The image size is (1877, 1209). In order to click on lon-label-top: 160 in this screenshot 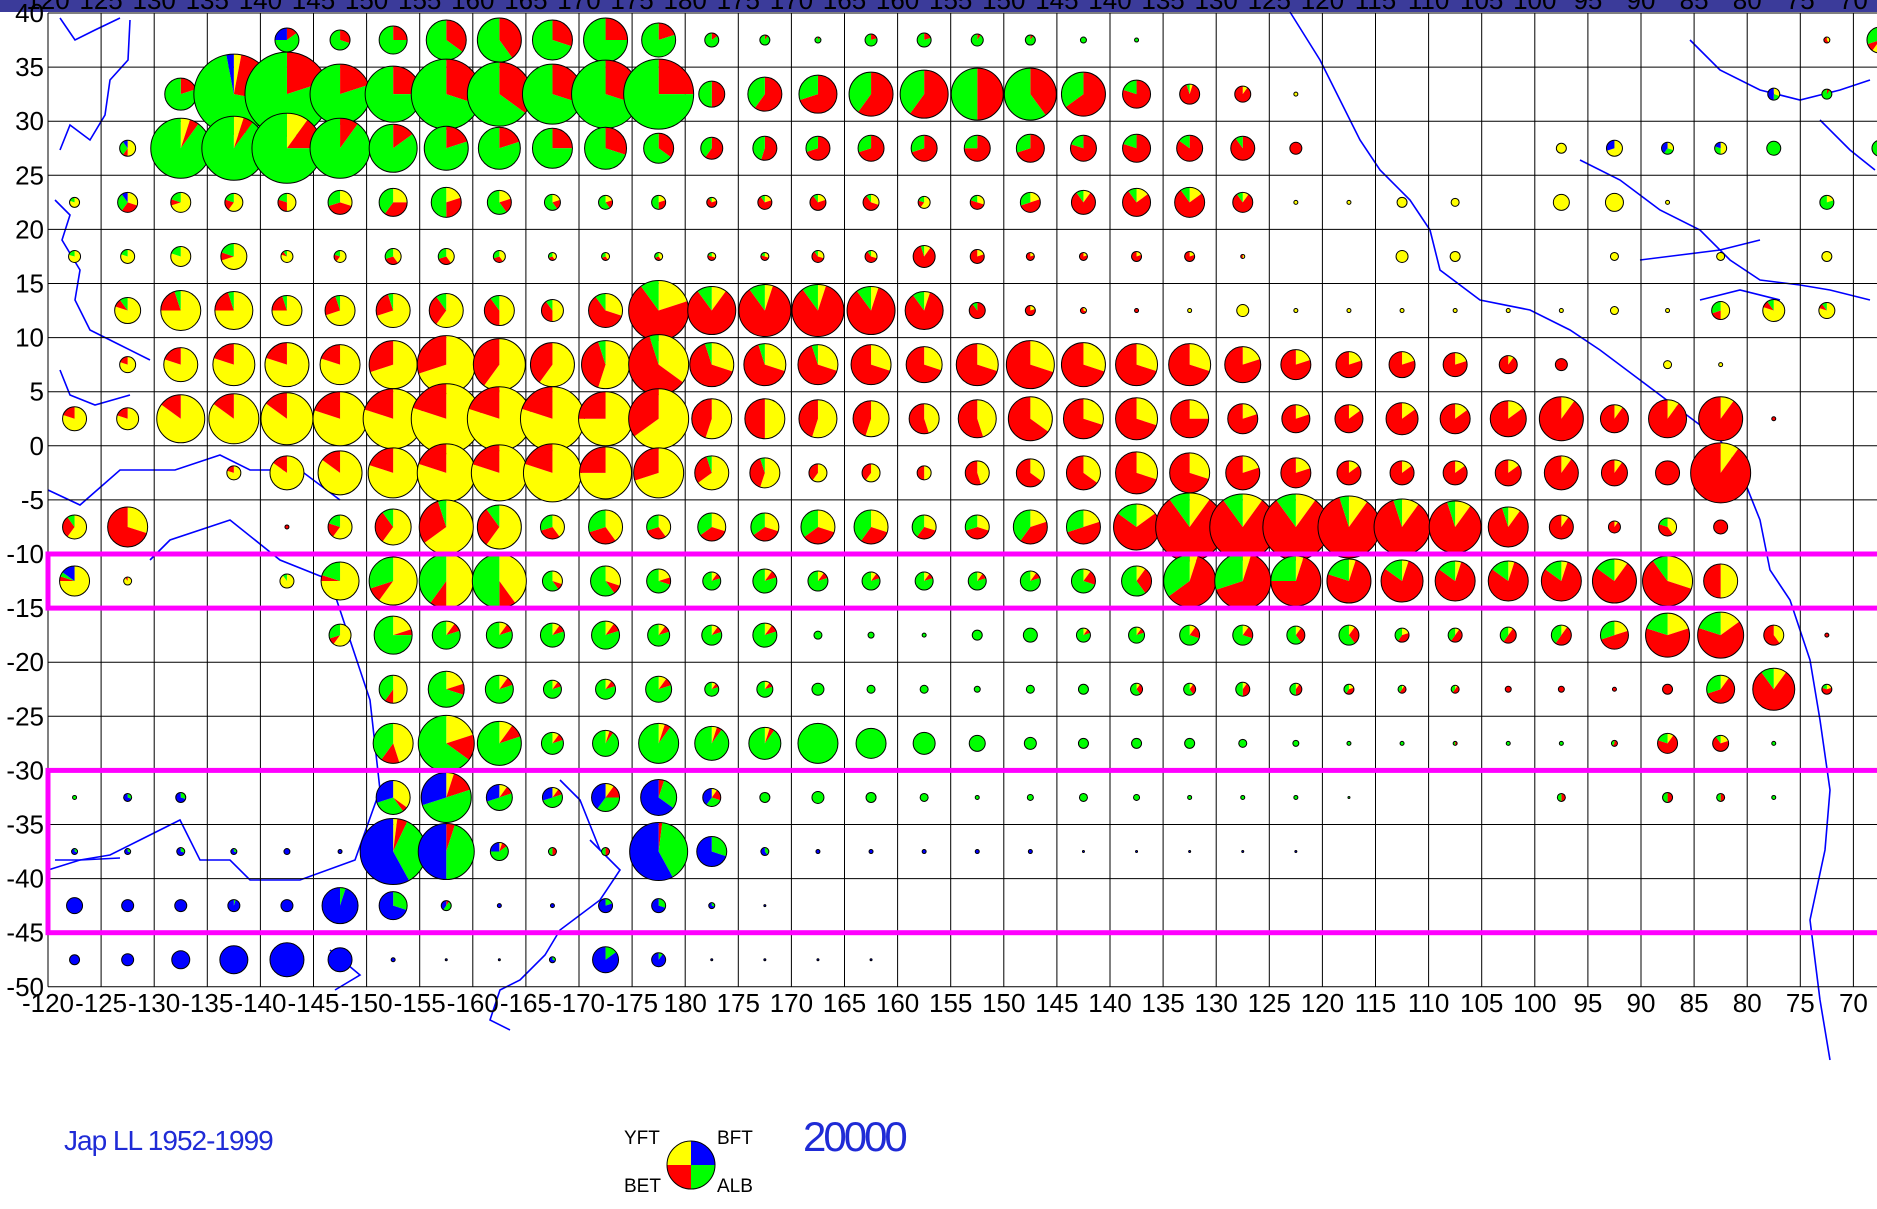, I will do `click(897, 7)`.